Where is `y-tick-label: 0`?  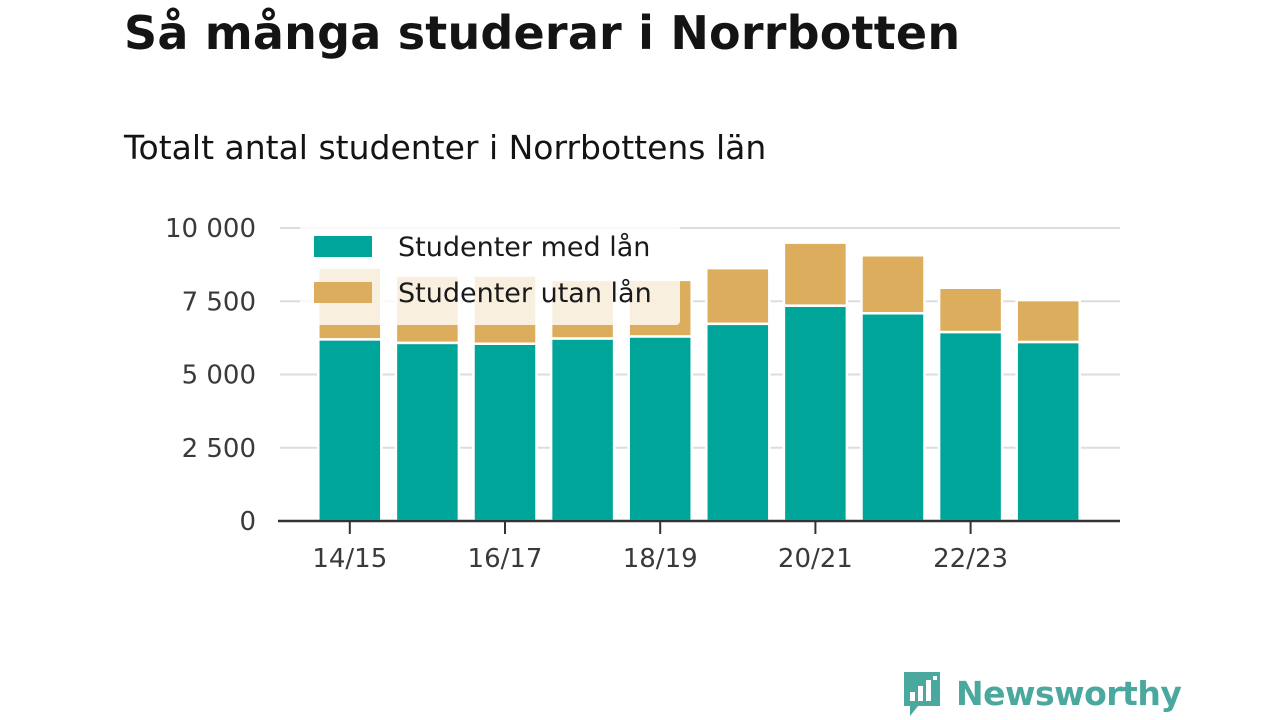 y-tick-label: 0 is located at coordinates (247, 522).